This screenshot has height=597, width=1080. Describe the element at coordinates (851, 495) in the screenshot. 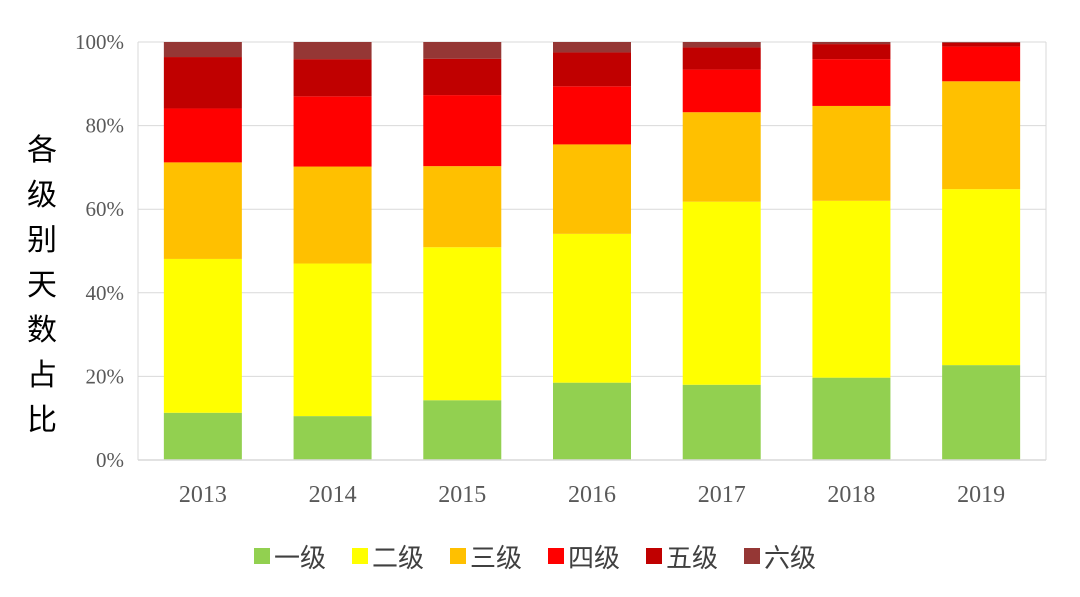

I see `x-tick-label: 2018` at that location.